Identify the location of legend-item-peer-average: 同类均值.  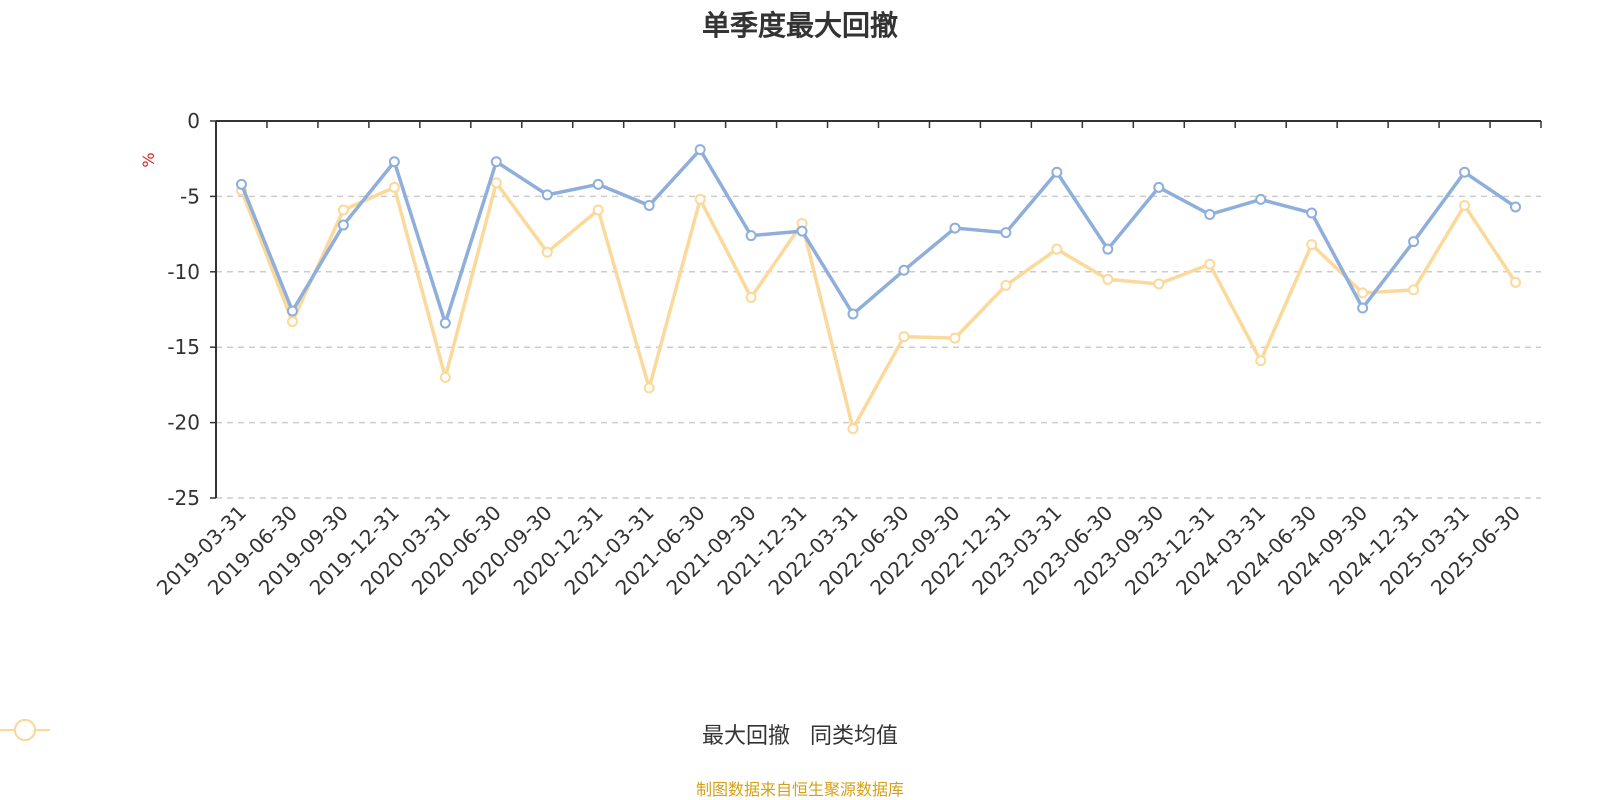
(449, 734).